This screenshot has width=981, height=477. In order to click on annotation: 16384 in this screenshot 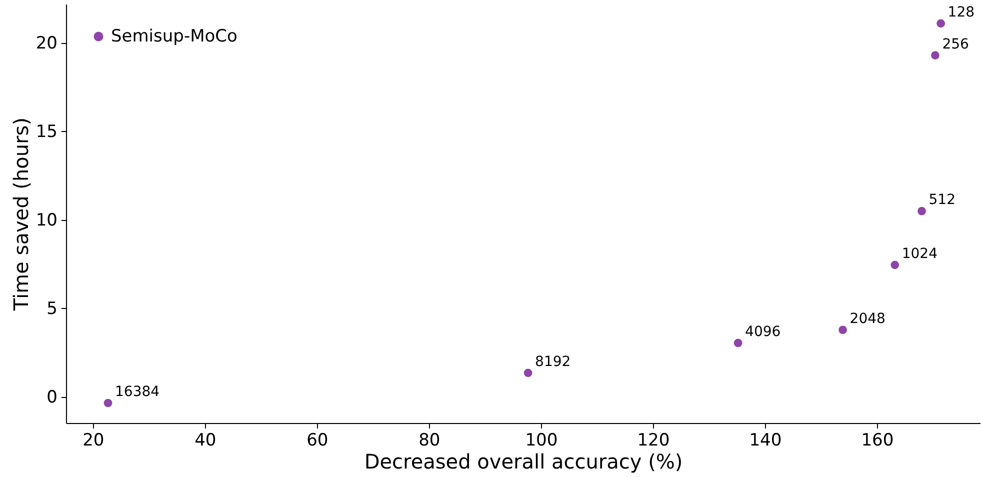, I will do `click(137, 392)`.